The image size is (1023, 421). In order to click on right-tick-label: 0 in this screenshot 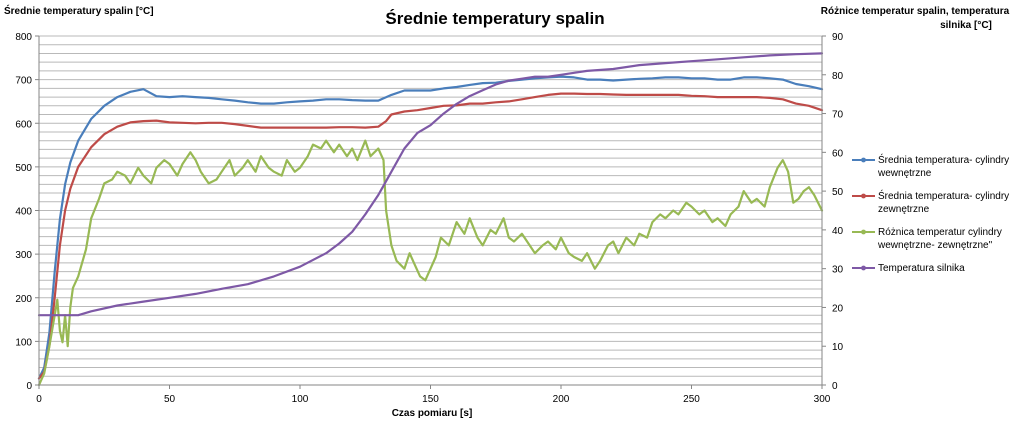, I will do `click(835, 386)`.